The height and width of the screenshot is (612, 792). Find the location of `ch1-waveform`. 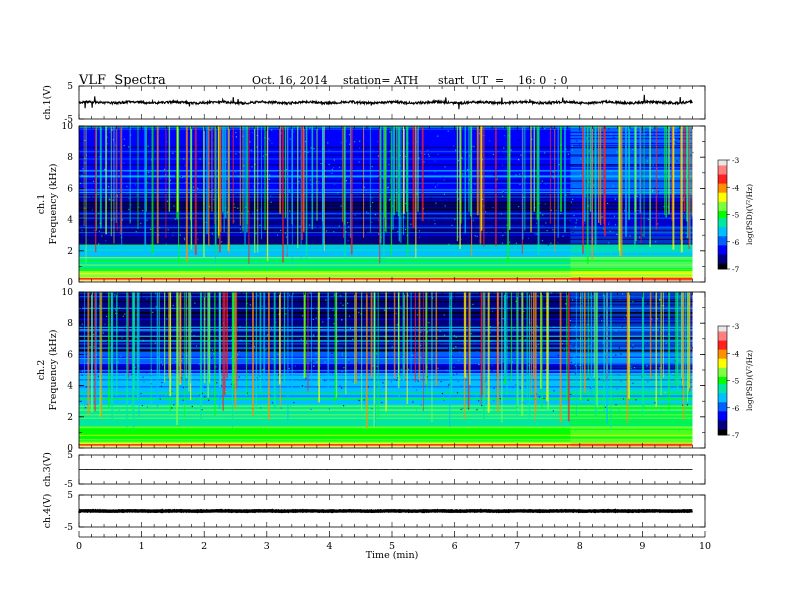

ch1-waveform is located at coordinates (385, 102).